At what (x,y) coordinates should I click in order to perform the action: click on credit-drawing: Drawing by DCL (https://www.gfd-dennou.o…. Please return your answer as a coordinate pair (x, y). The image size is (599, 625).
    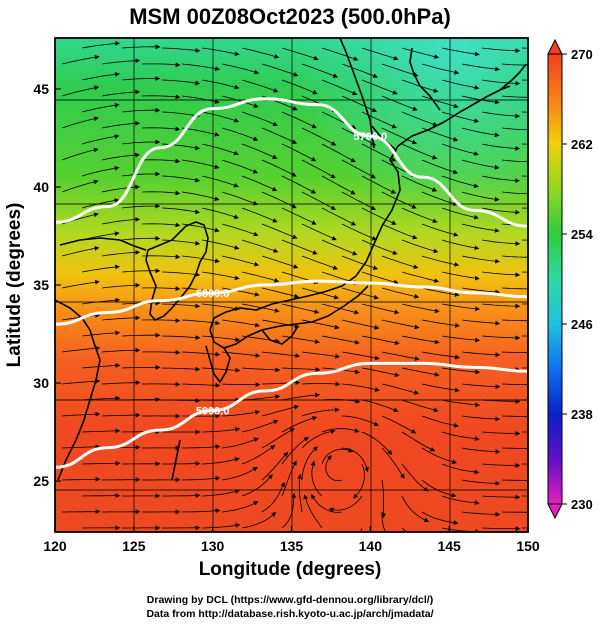
    Looking at the image, I should click on (290, 600).